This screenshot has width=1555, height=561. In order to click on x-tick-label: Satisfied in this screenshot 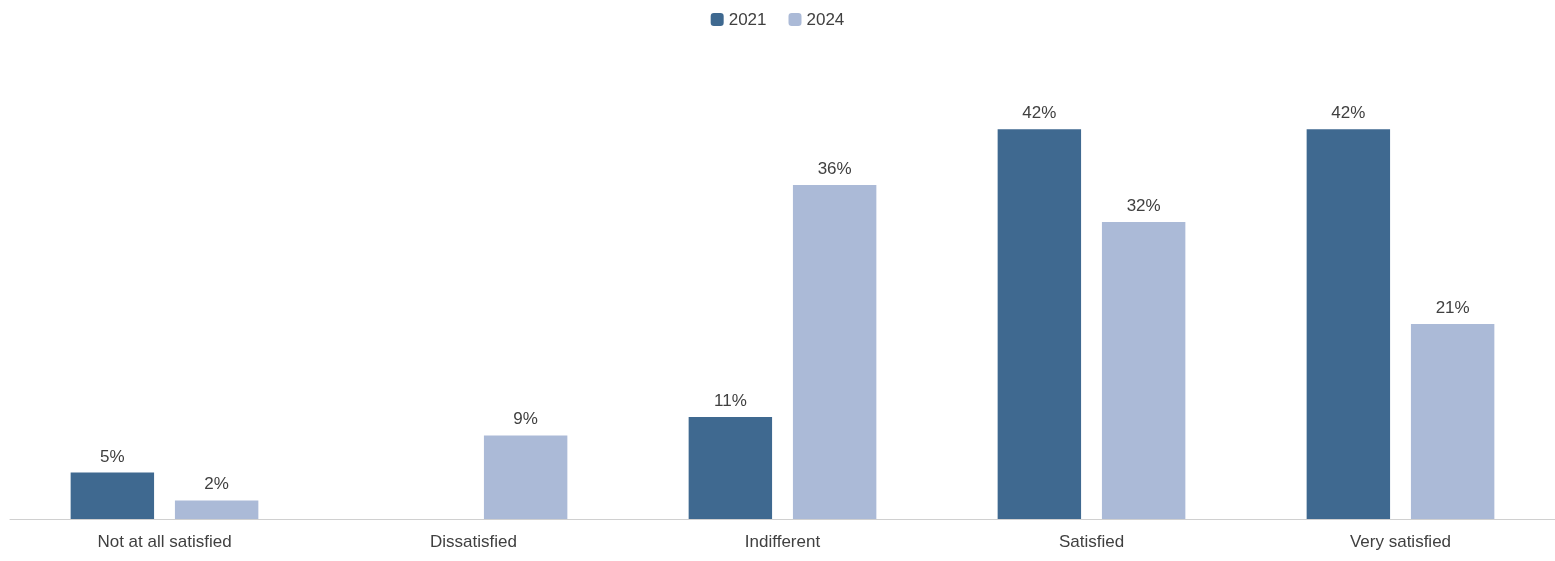, I will do `click(1091, 541)`.